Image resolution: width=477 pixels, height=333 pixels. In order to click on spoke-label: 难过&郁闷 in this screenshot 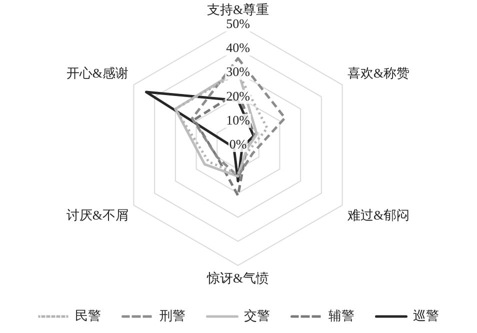, I will do `click(378, 214)`.